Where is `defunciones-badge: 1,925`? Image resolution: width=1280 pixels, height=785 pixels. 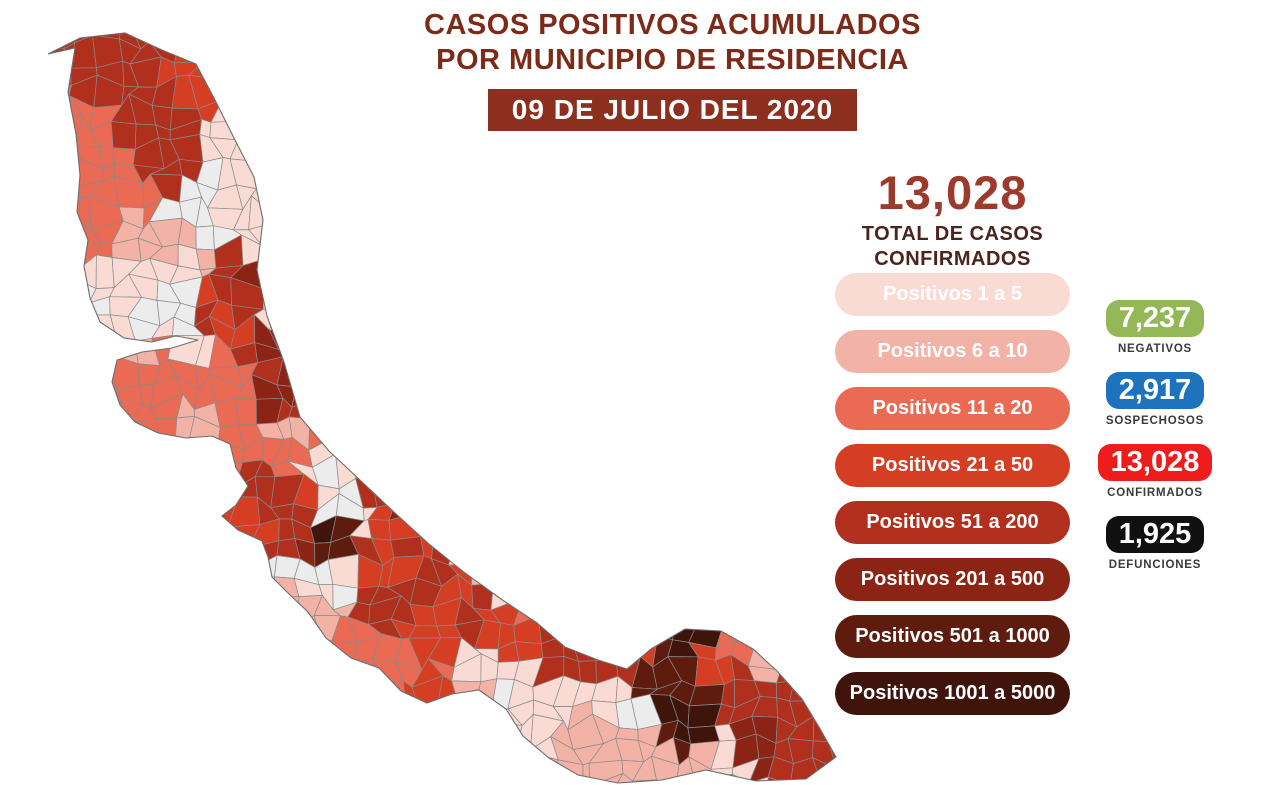
defunciones-badge: 1,925 is located at coordinates (1155, 534).